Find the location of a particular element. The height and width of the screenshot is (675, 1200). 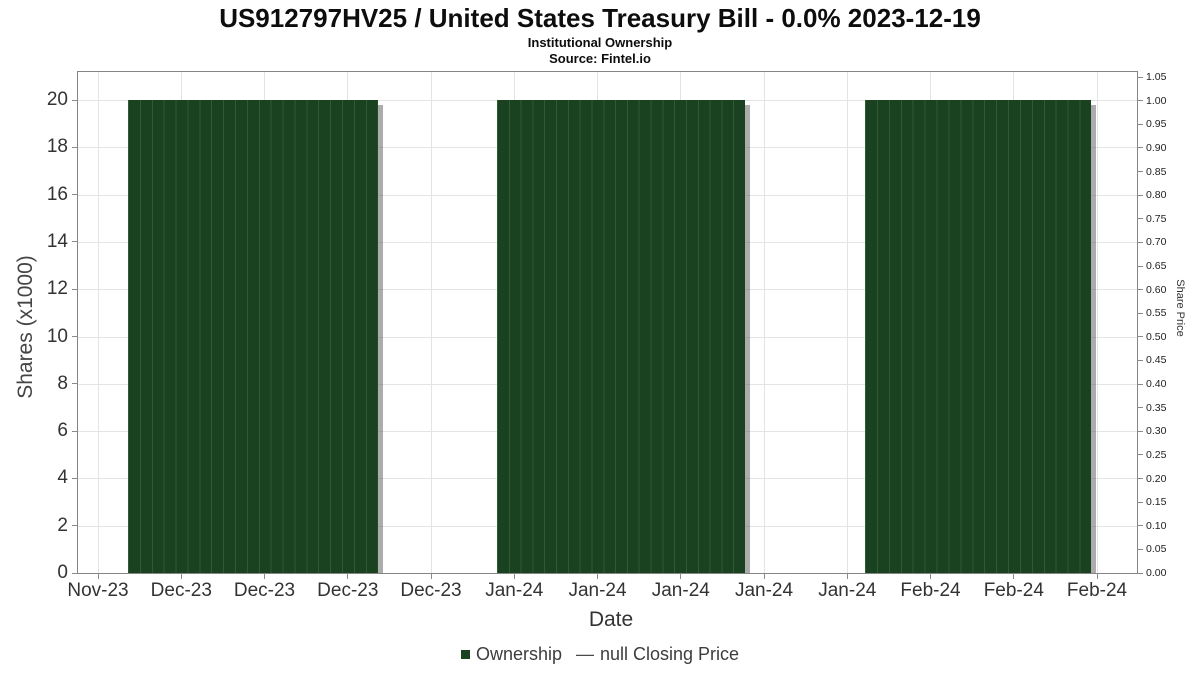

y-right-tick-label: 0.30 is located at coordinates (1156, 431).